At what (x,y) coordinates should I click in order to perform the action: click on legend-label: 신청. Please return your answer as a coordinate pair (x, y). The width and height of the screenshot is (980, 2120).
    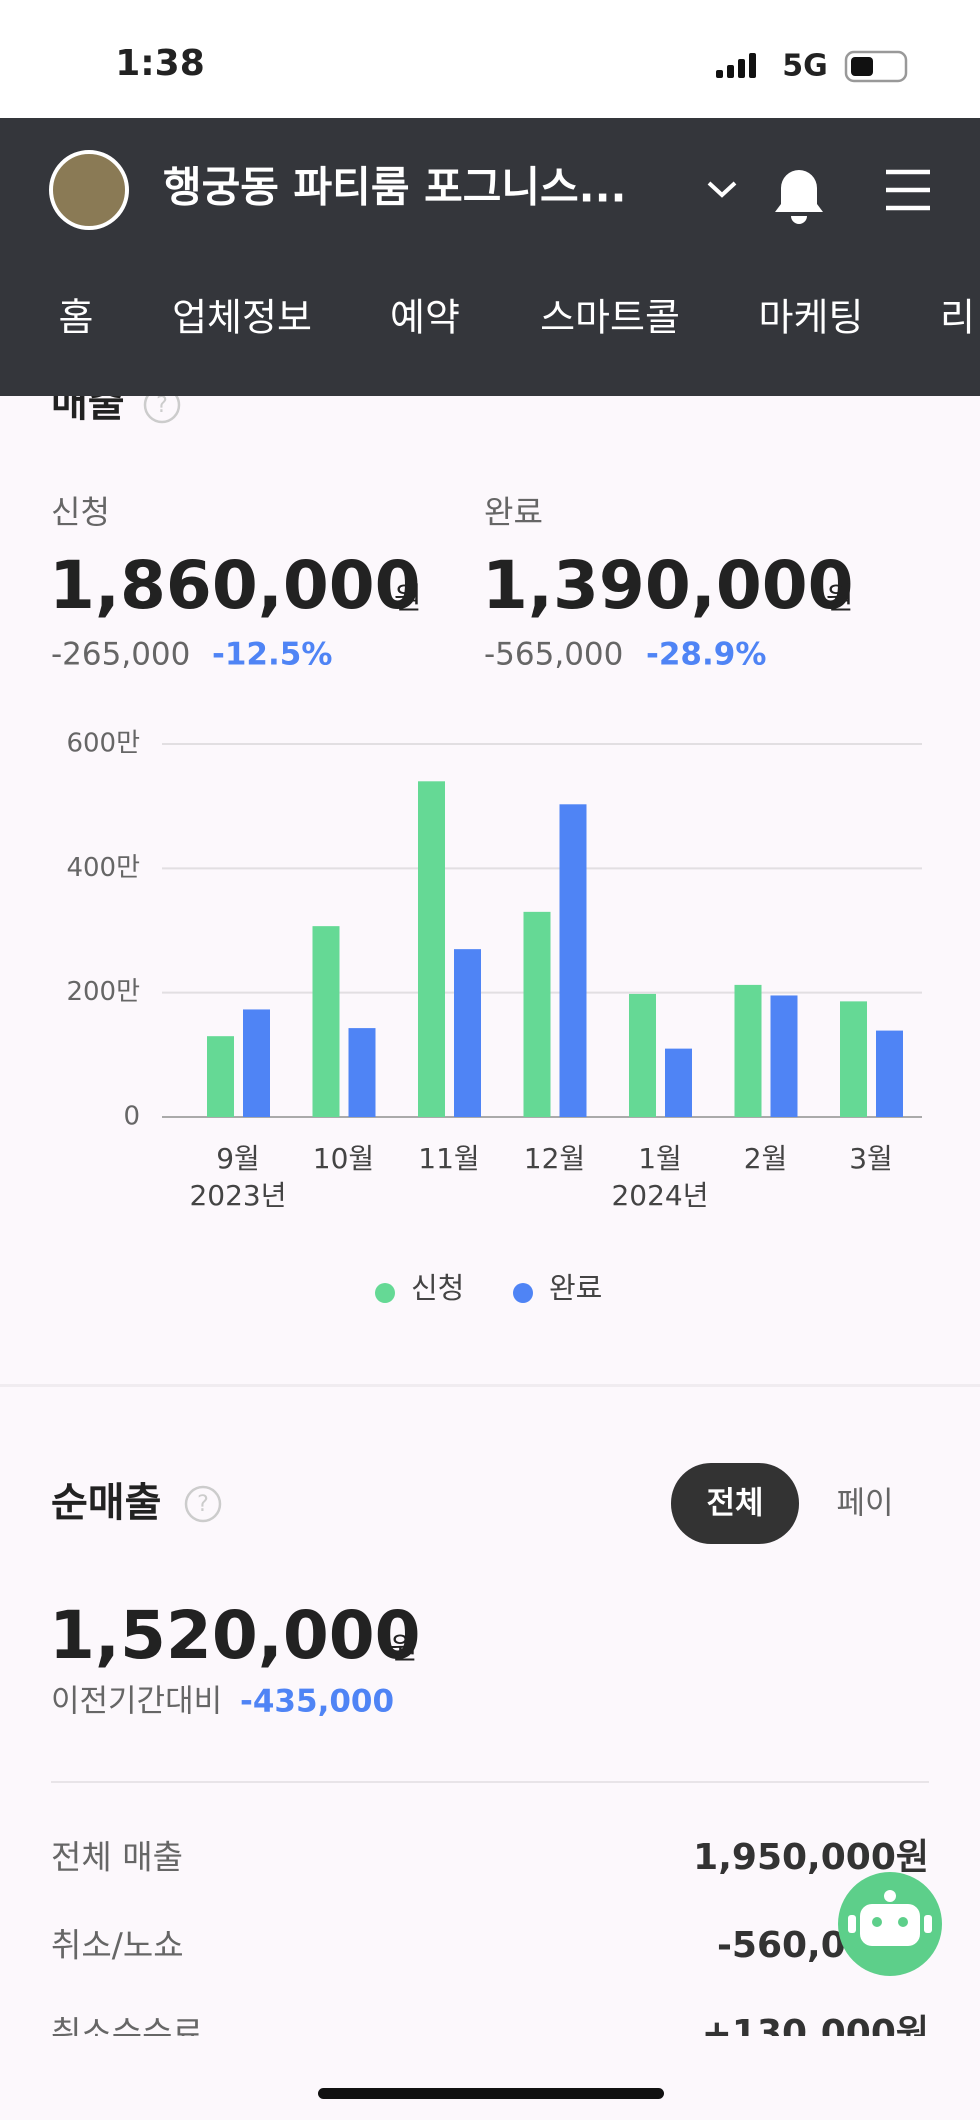
    Looking at the image, I should click on (437, 1288).